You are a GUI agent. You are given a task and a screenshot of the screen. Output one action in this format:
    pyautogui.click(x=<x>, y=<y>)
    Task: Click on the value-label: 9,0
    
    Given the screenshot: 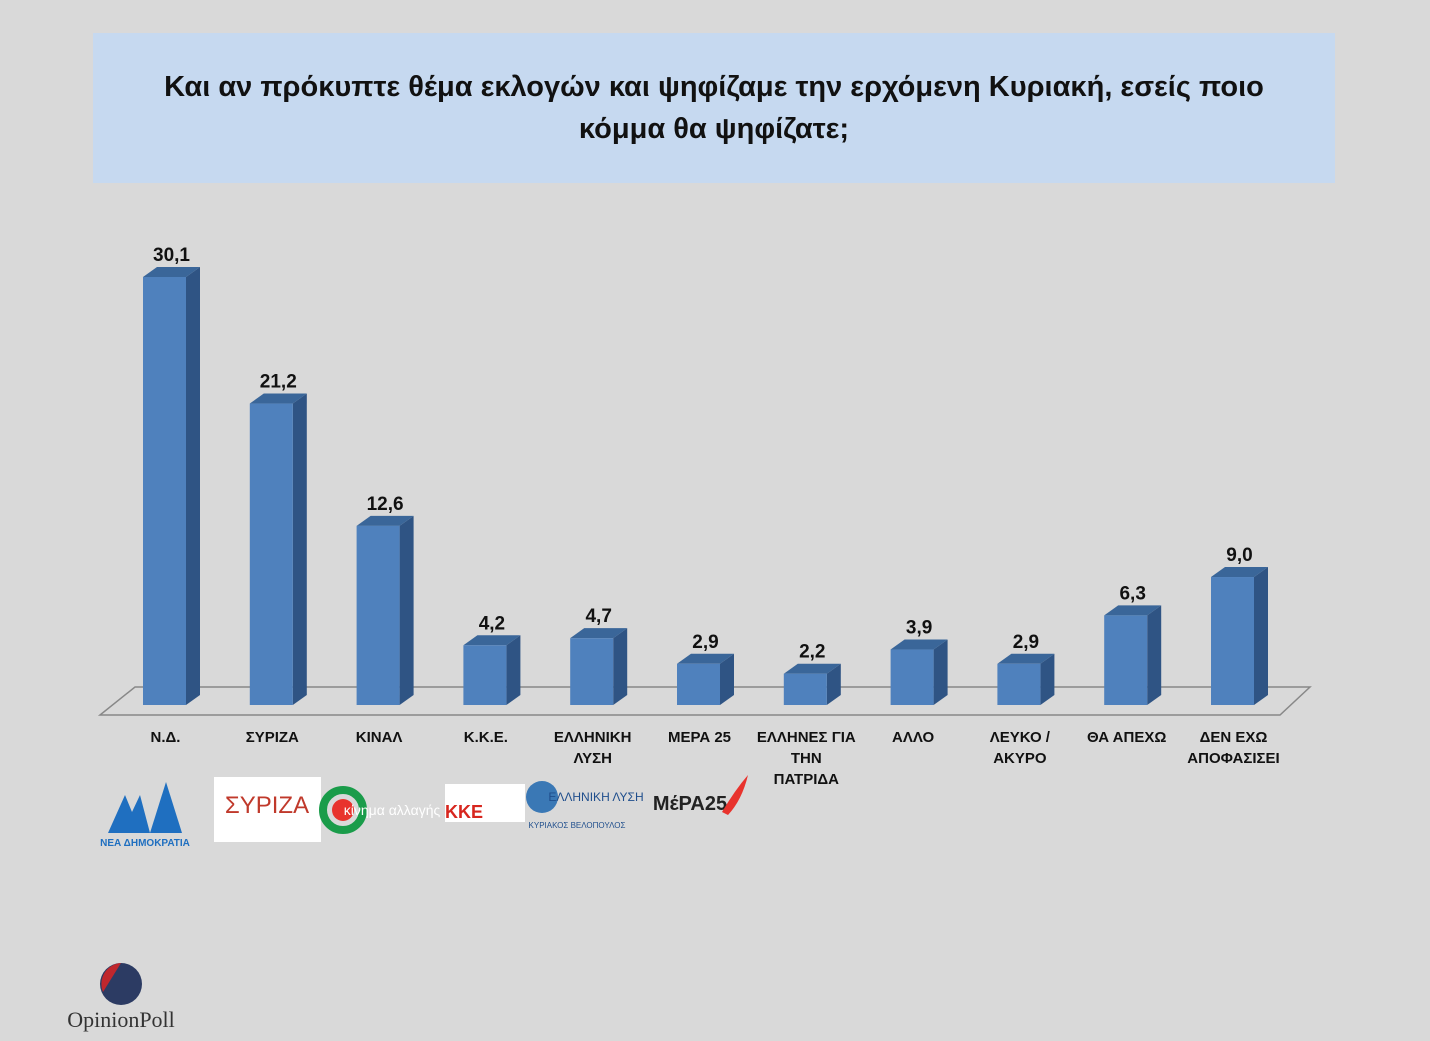 What is the action you would take?
    pyautogui.click(x=1239, y=555)
    